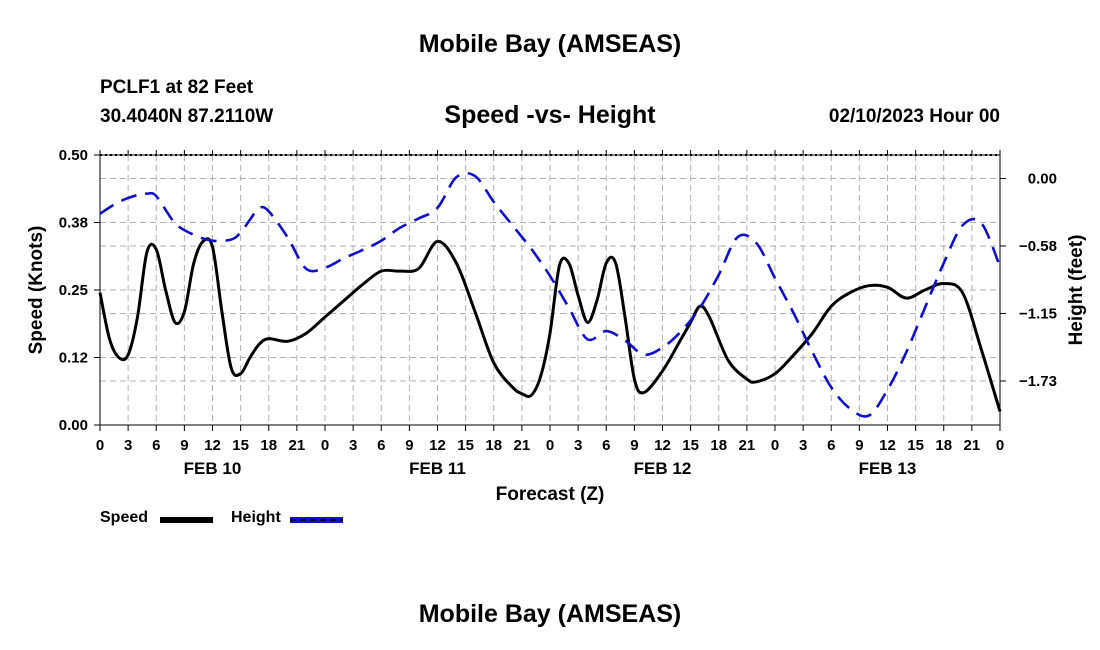  I want to click on day-label: FEB 10, so click(213, 468).